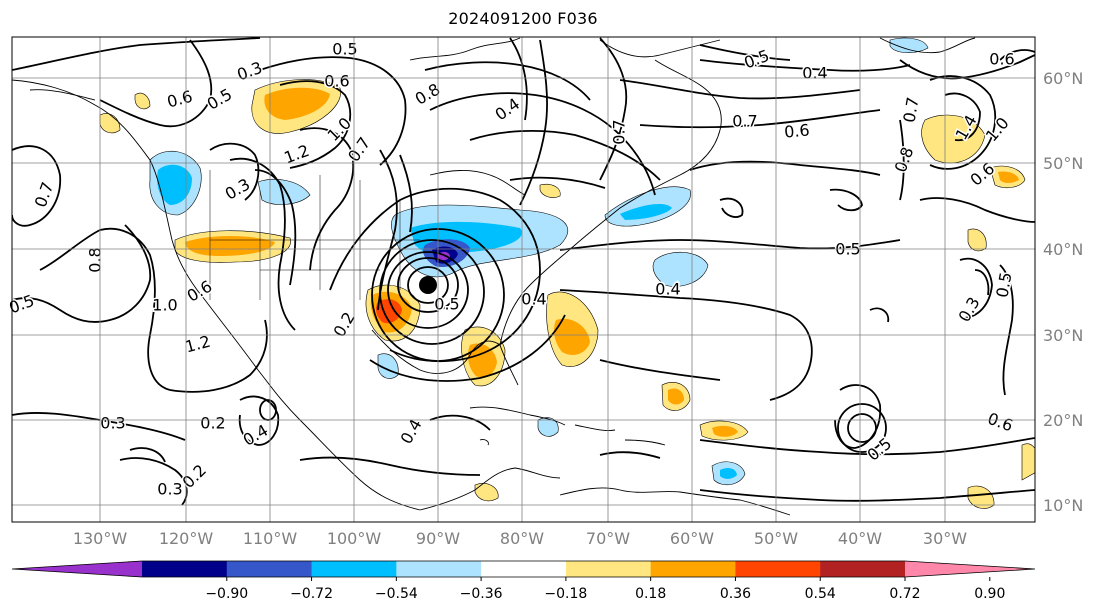 The width and height of the screenshot is (1105, 615). What do you see at coordinates (820, 594) in the screenshot?
I see `colorbar-tick-label: 0.54` at bounding box center [820, 594].